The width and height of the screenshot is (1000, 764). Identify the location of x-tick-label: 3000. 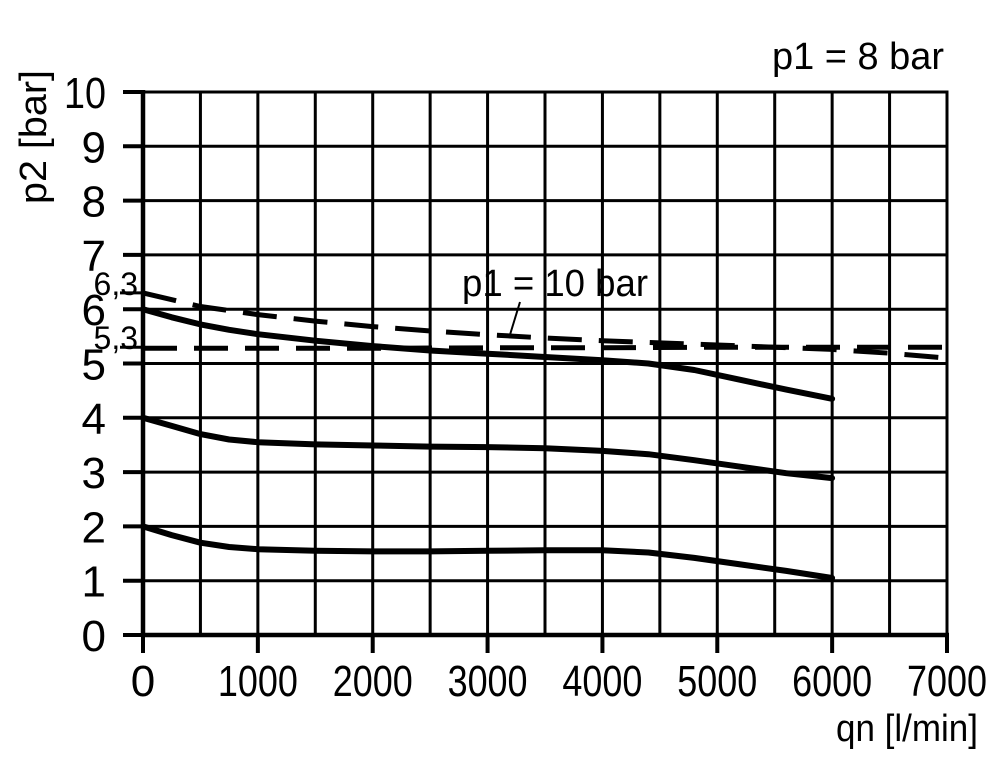
(488, 681).